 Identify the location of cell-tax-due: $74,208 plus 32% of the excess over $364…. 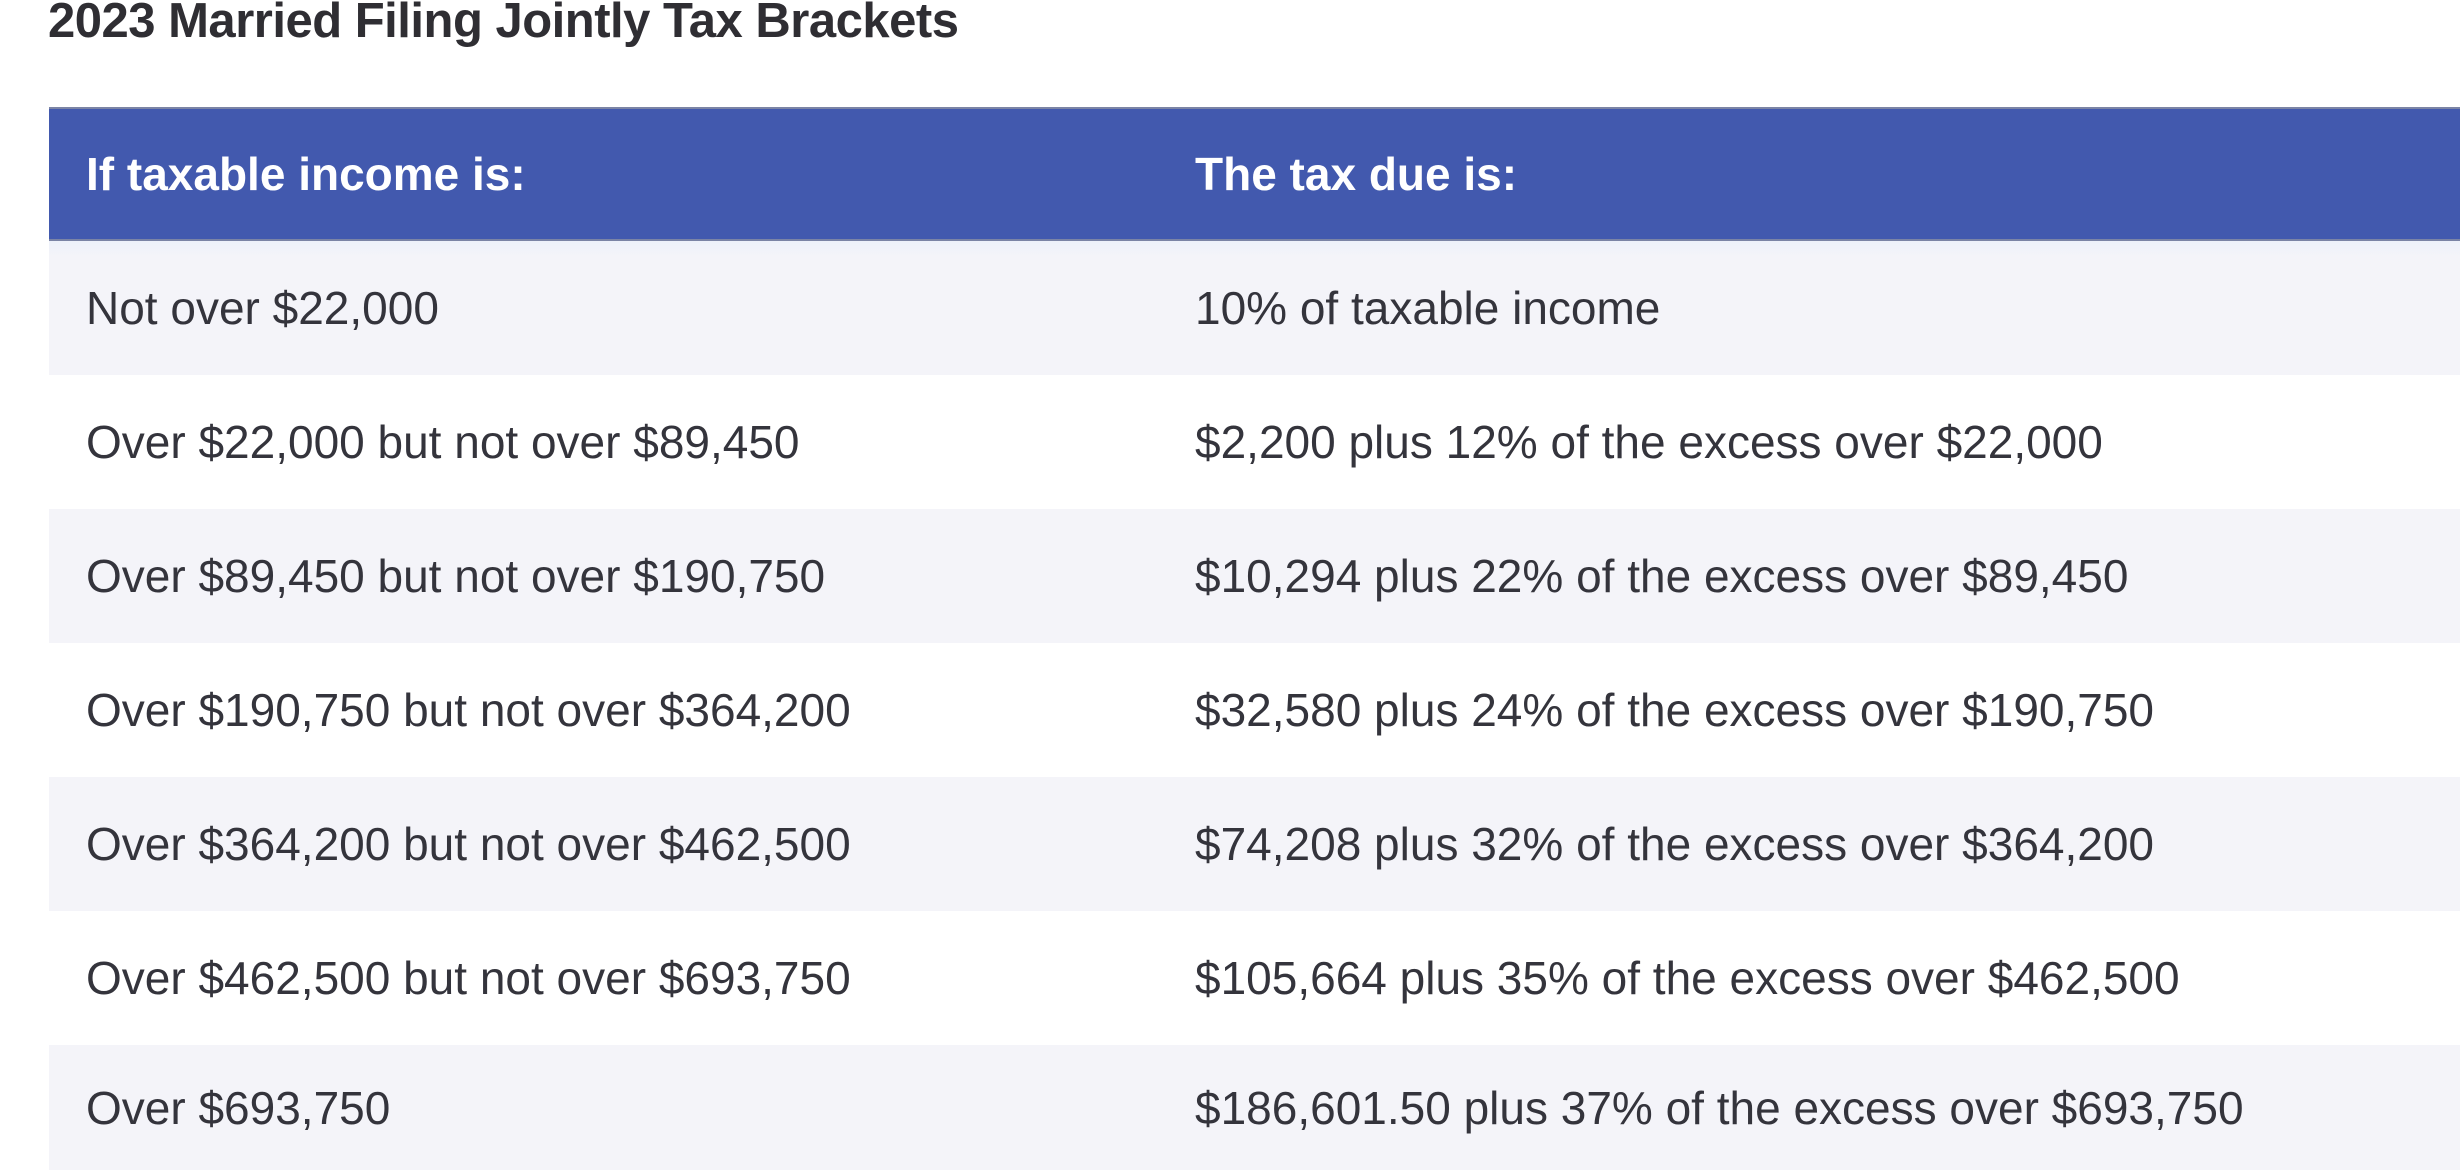
(1675, 844).